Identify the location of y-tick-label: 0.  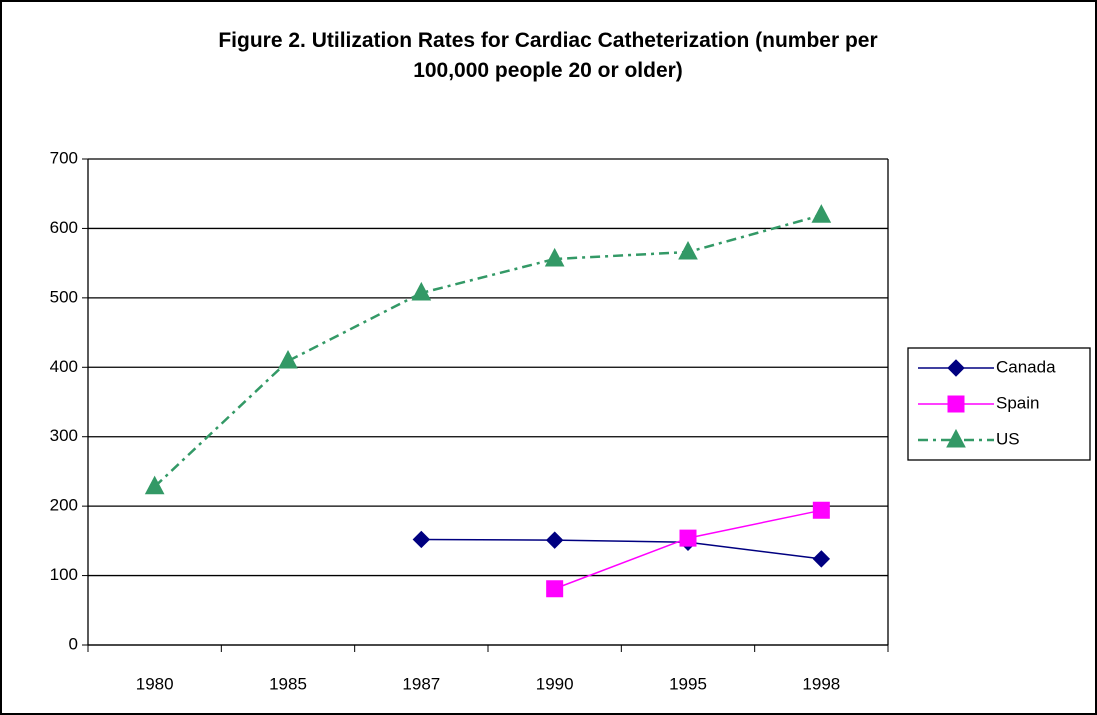
(73, 643).